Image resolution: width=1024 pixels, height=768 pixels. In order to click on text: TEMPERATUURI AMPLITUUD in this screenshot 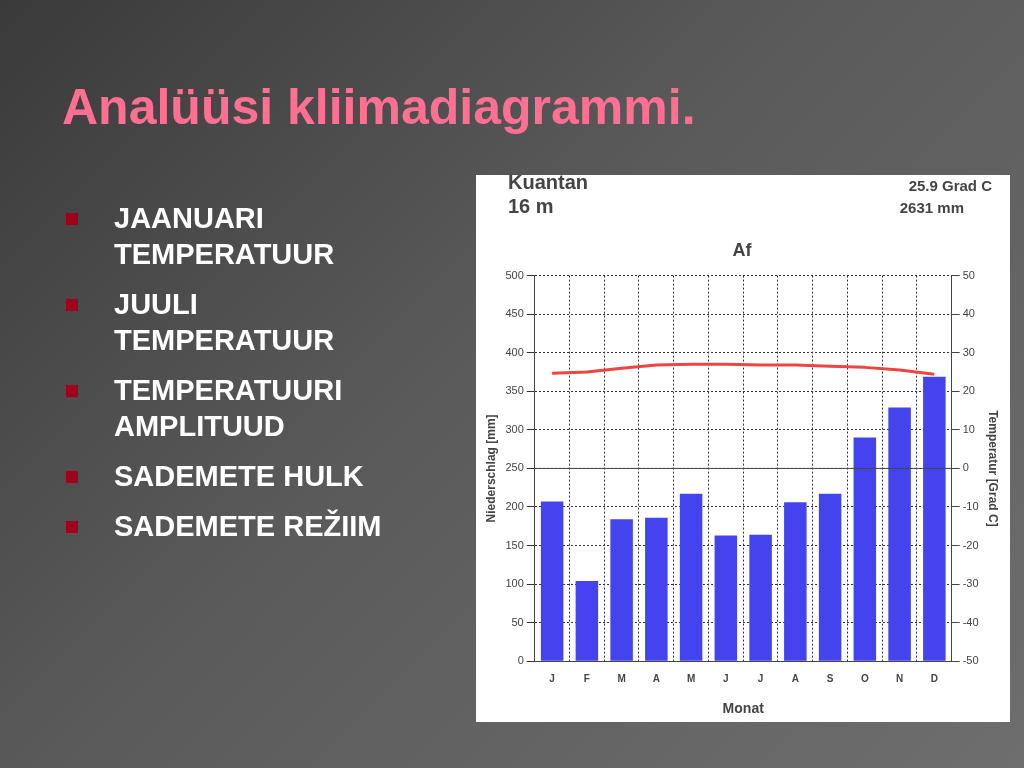, I will do `click(228, 408)`.